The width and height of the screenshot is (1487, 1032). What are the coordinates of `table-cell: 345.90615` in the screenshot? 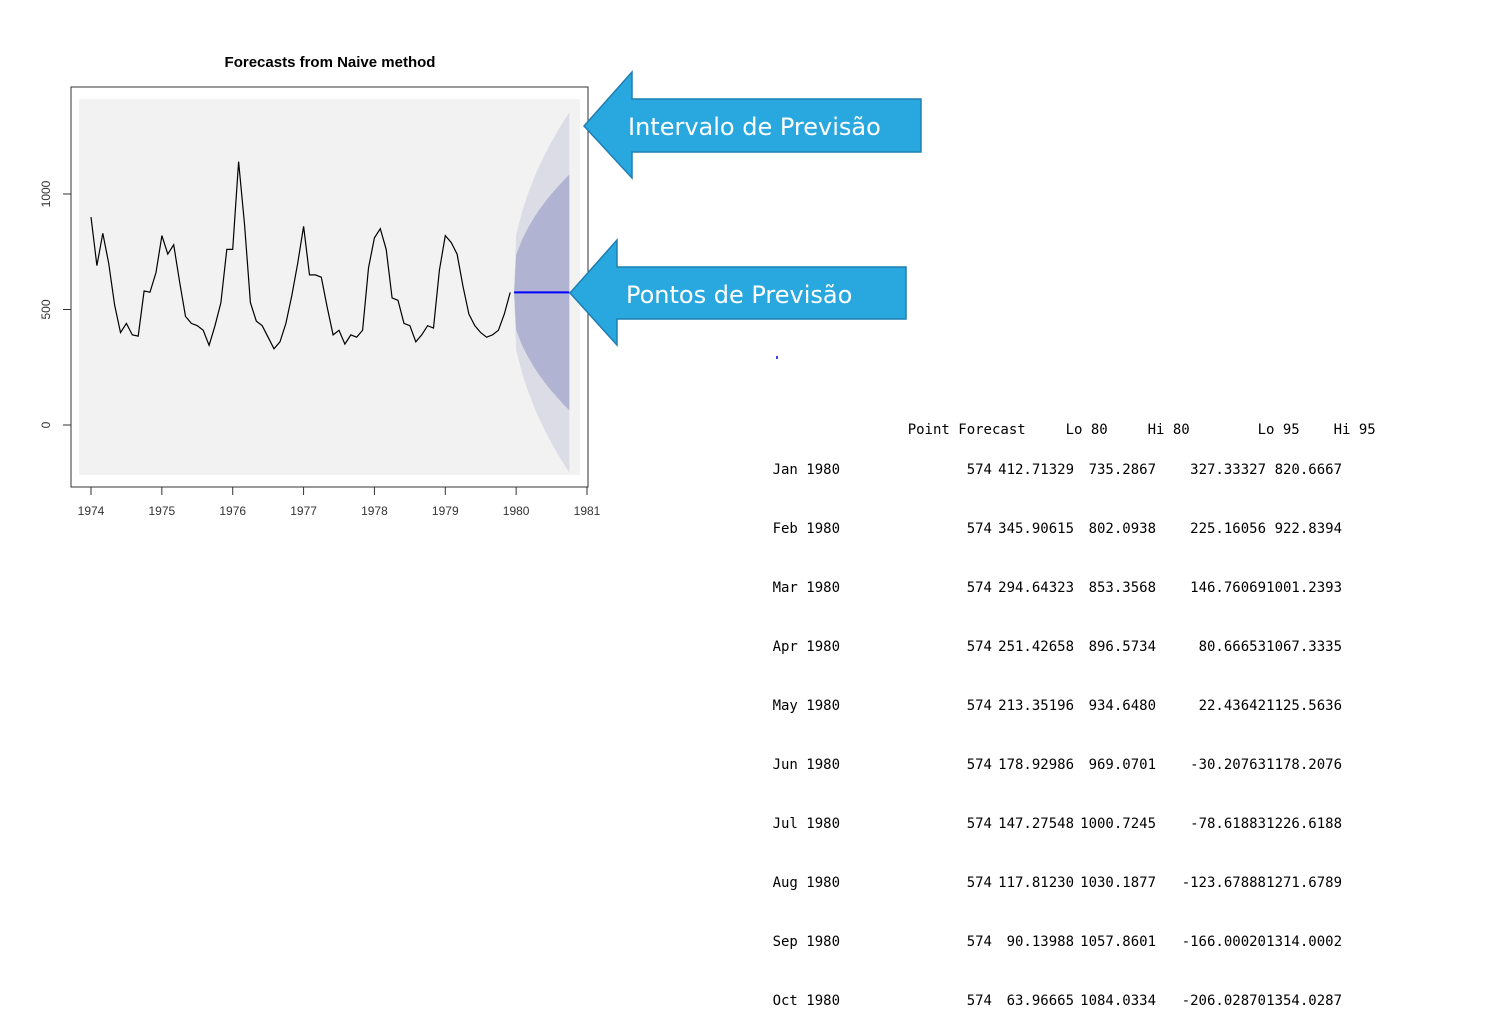 It's located at (1036, 528).